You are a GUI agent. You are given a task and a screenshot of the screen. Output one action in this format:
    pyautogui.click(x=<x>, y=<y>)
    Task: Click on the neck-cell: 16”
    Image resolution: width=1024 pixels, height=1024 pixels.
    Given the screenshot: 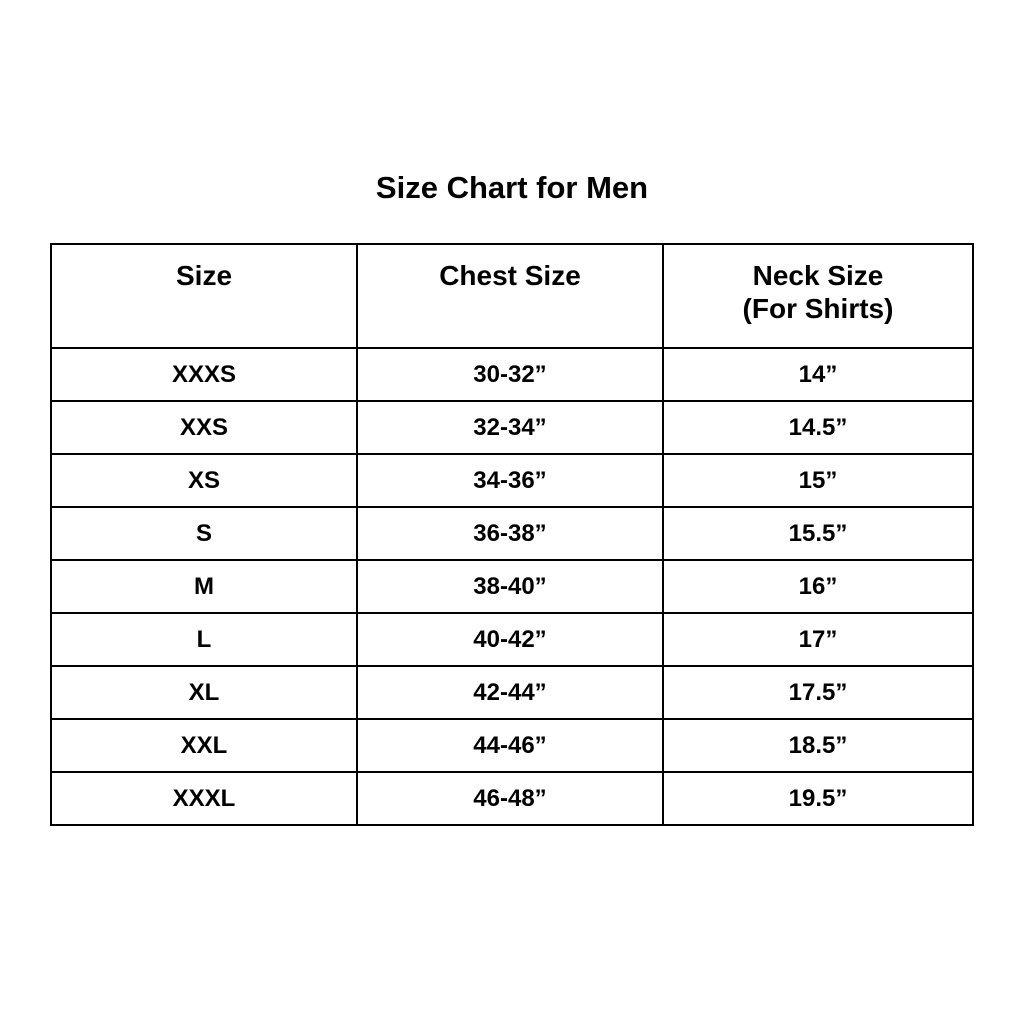 What is the action you would take?
    pyautogui.click(x=818, y=586)
    